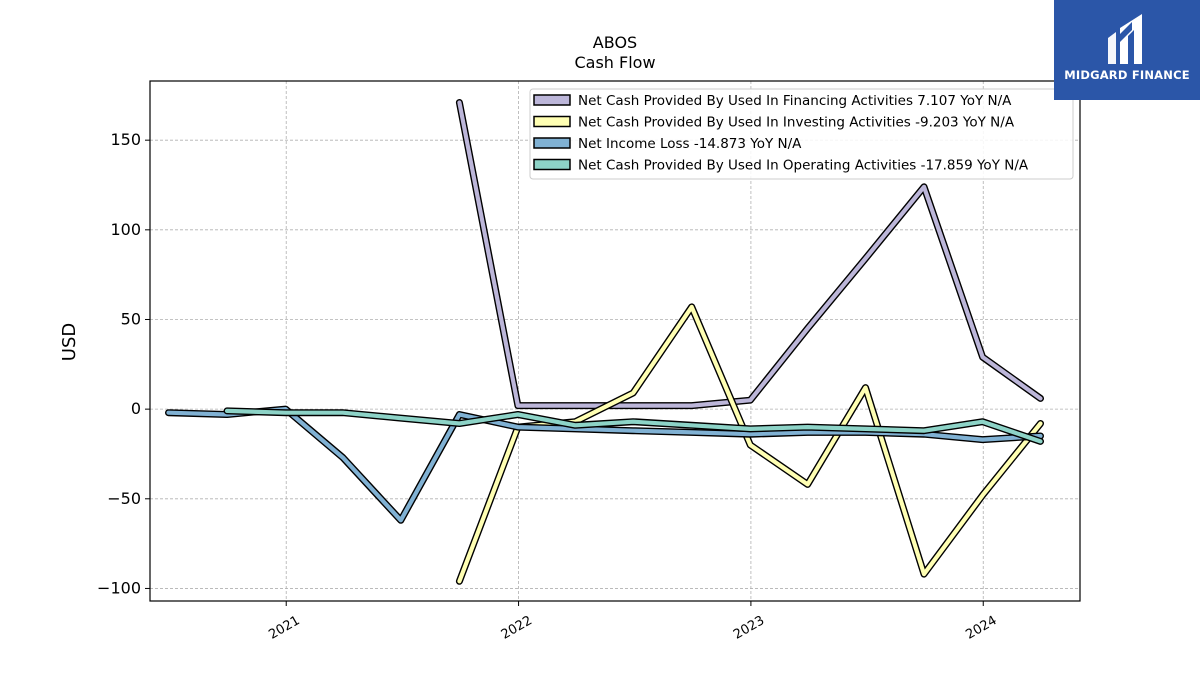 The image size is (1200, 675). I want to click on y-axis-label: USD, so click(69, 342).